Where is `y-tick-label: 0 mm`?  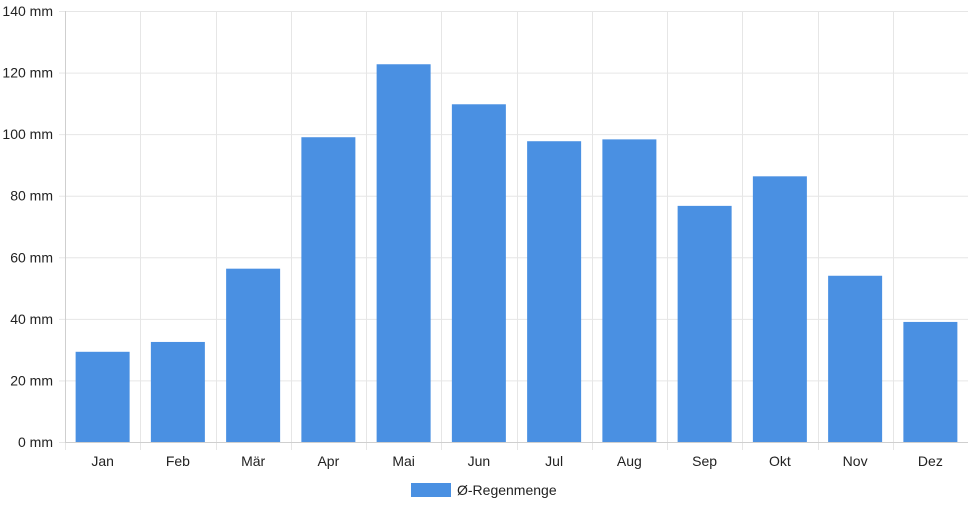 y-tick-label: 0 mm is located at coordinates (35, 442).